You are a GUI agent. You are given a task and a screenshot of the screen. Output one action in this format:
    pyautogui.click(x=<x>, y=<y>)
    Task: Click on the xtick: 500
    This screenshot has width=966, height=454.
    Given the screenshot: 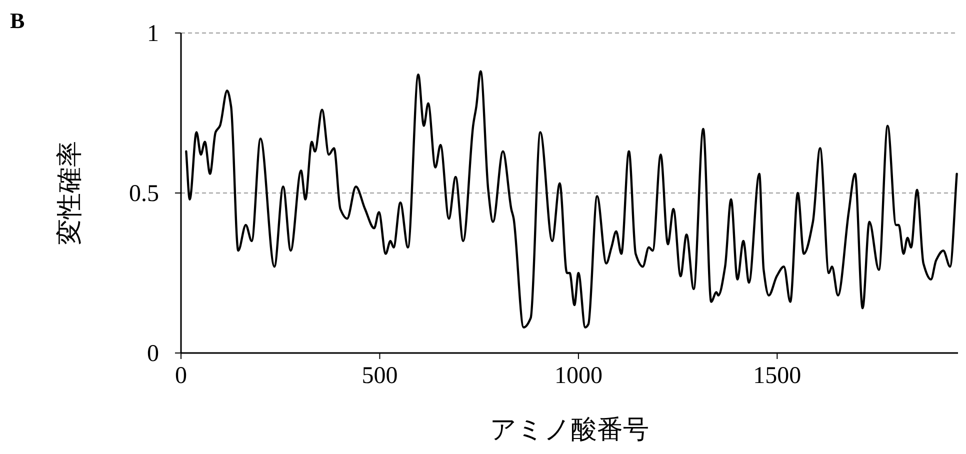 What is the action you would take?
    pyautogui.click(x=380, y=376)
    